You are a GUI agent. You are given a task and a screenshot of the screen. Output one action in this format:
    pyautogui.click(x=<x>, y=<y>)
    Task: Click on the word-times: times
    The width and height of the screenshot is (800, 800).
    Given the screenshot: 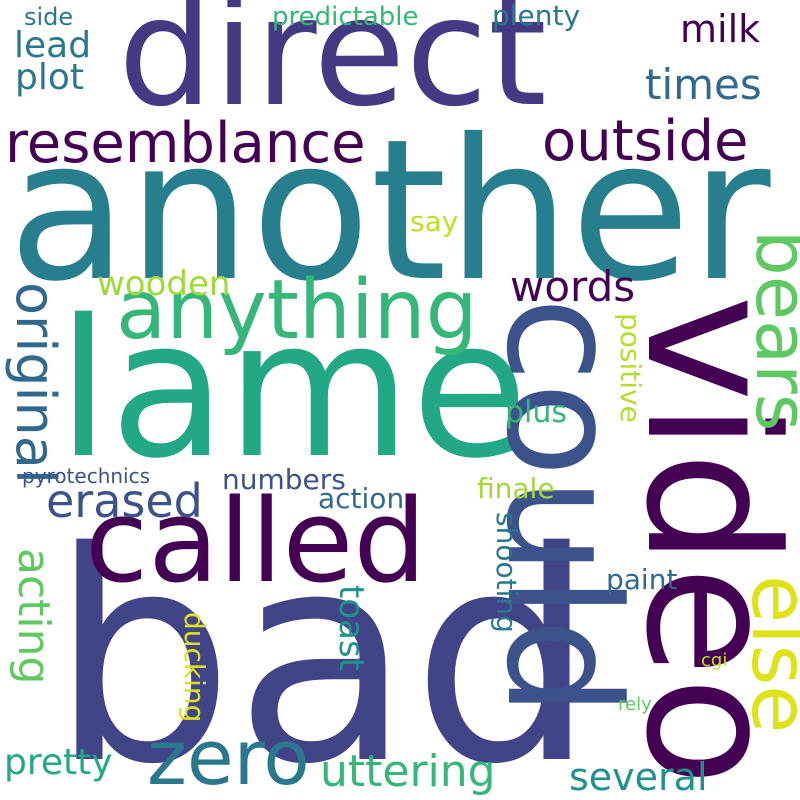 What is the action you would take?
    pyautogui.click(x=703, y=84)
    